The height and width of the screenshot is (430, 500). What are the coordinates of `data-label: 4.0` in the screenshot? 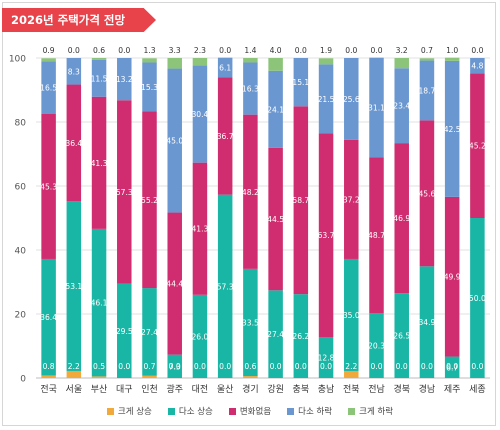 It's located at (276, 50).